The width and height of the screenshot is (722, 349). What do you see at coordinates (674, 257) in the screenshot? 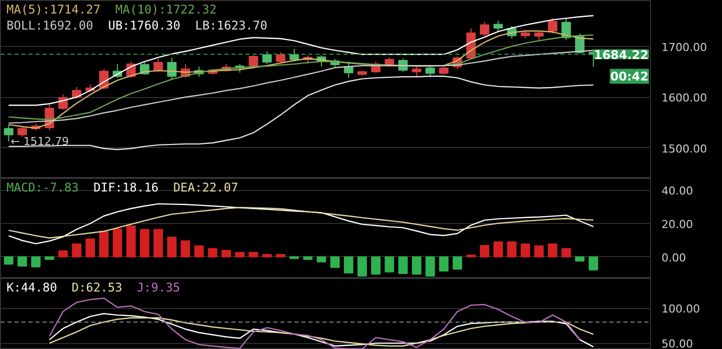
I see `y-tick-label: 0.00` at bounding box center [674, 257].